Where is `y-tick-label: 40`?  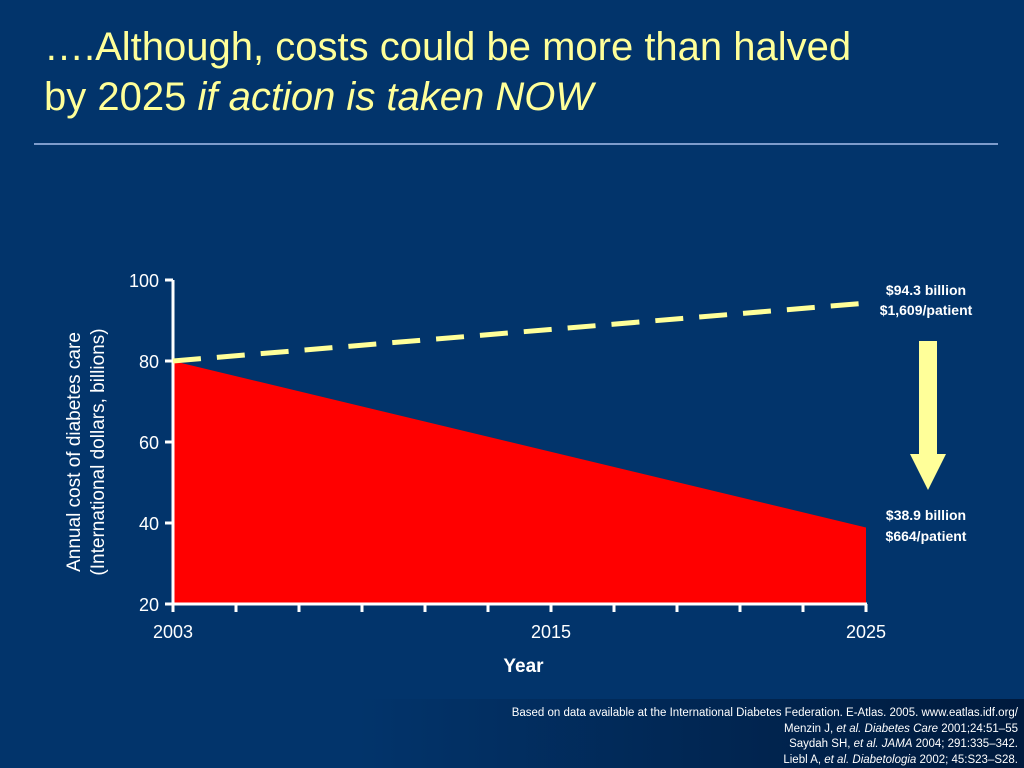 y-tick-label: 40 is located at coordinates (149, 524).